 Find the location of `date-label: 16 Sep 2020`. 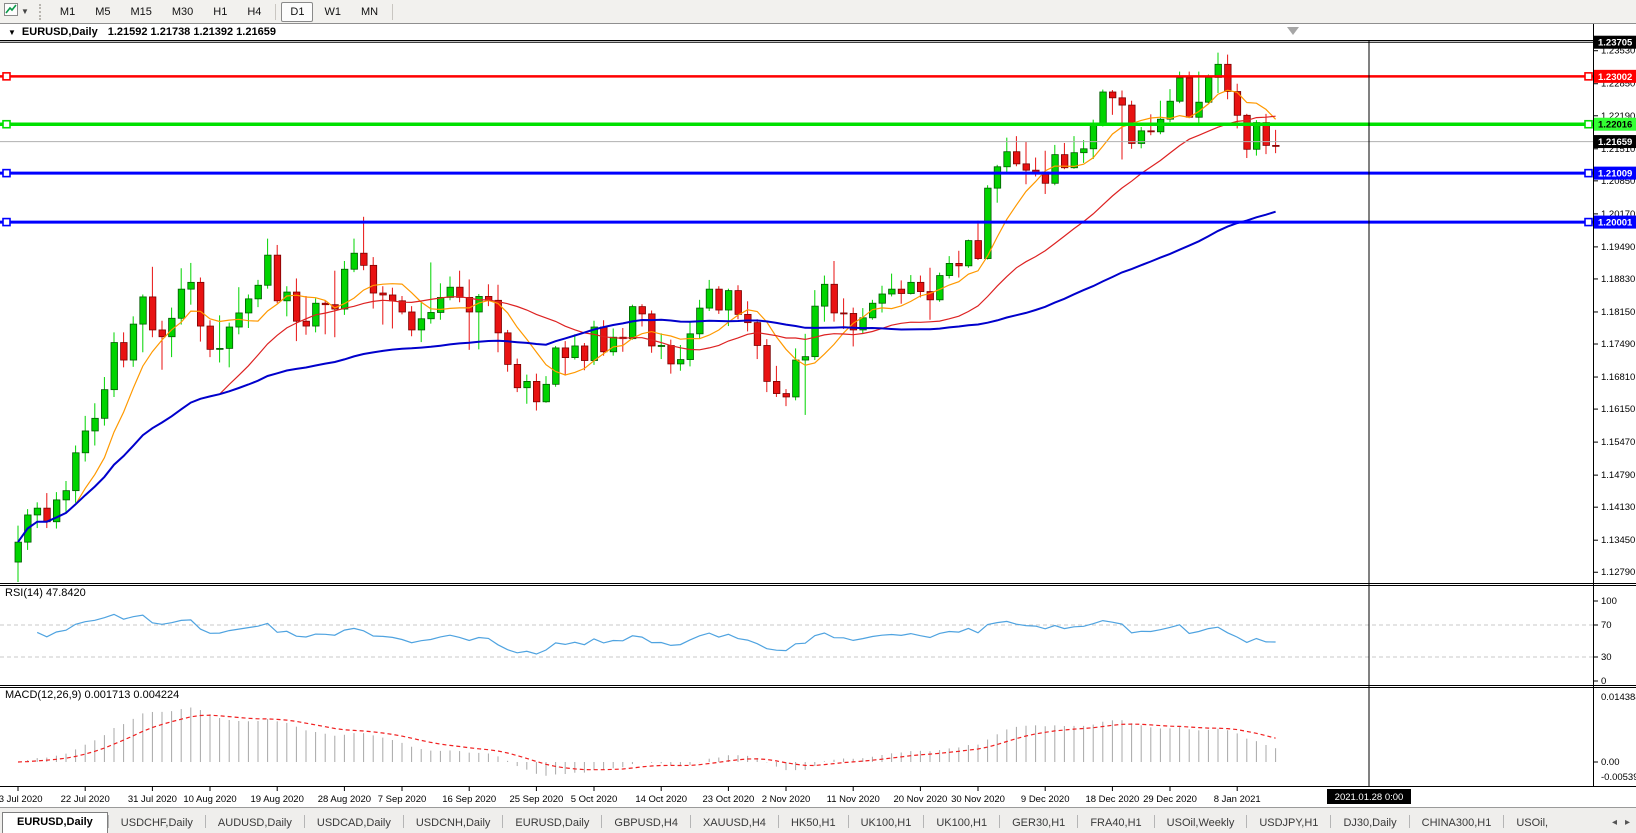

date-label: 16 Sep 2020 is located at coordinates (469, 799).